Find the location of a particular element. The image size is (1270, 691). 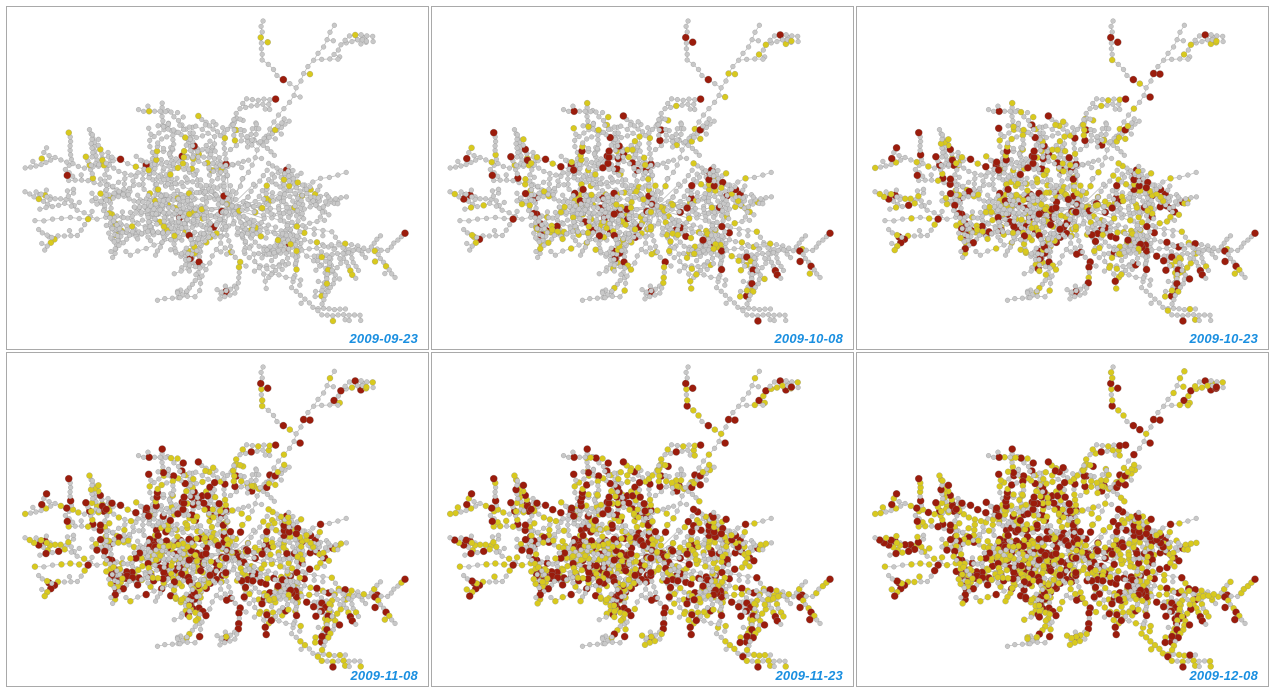

network-graph is located at coordinates (215, 171).